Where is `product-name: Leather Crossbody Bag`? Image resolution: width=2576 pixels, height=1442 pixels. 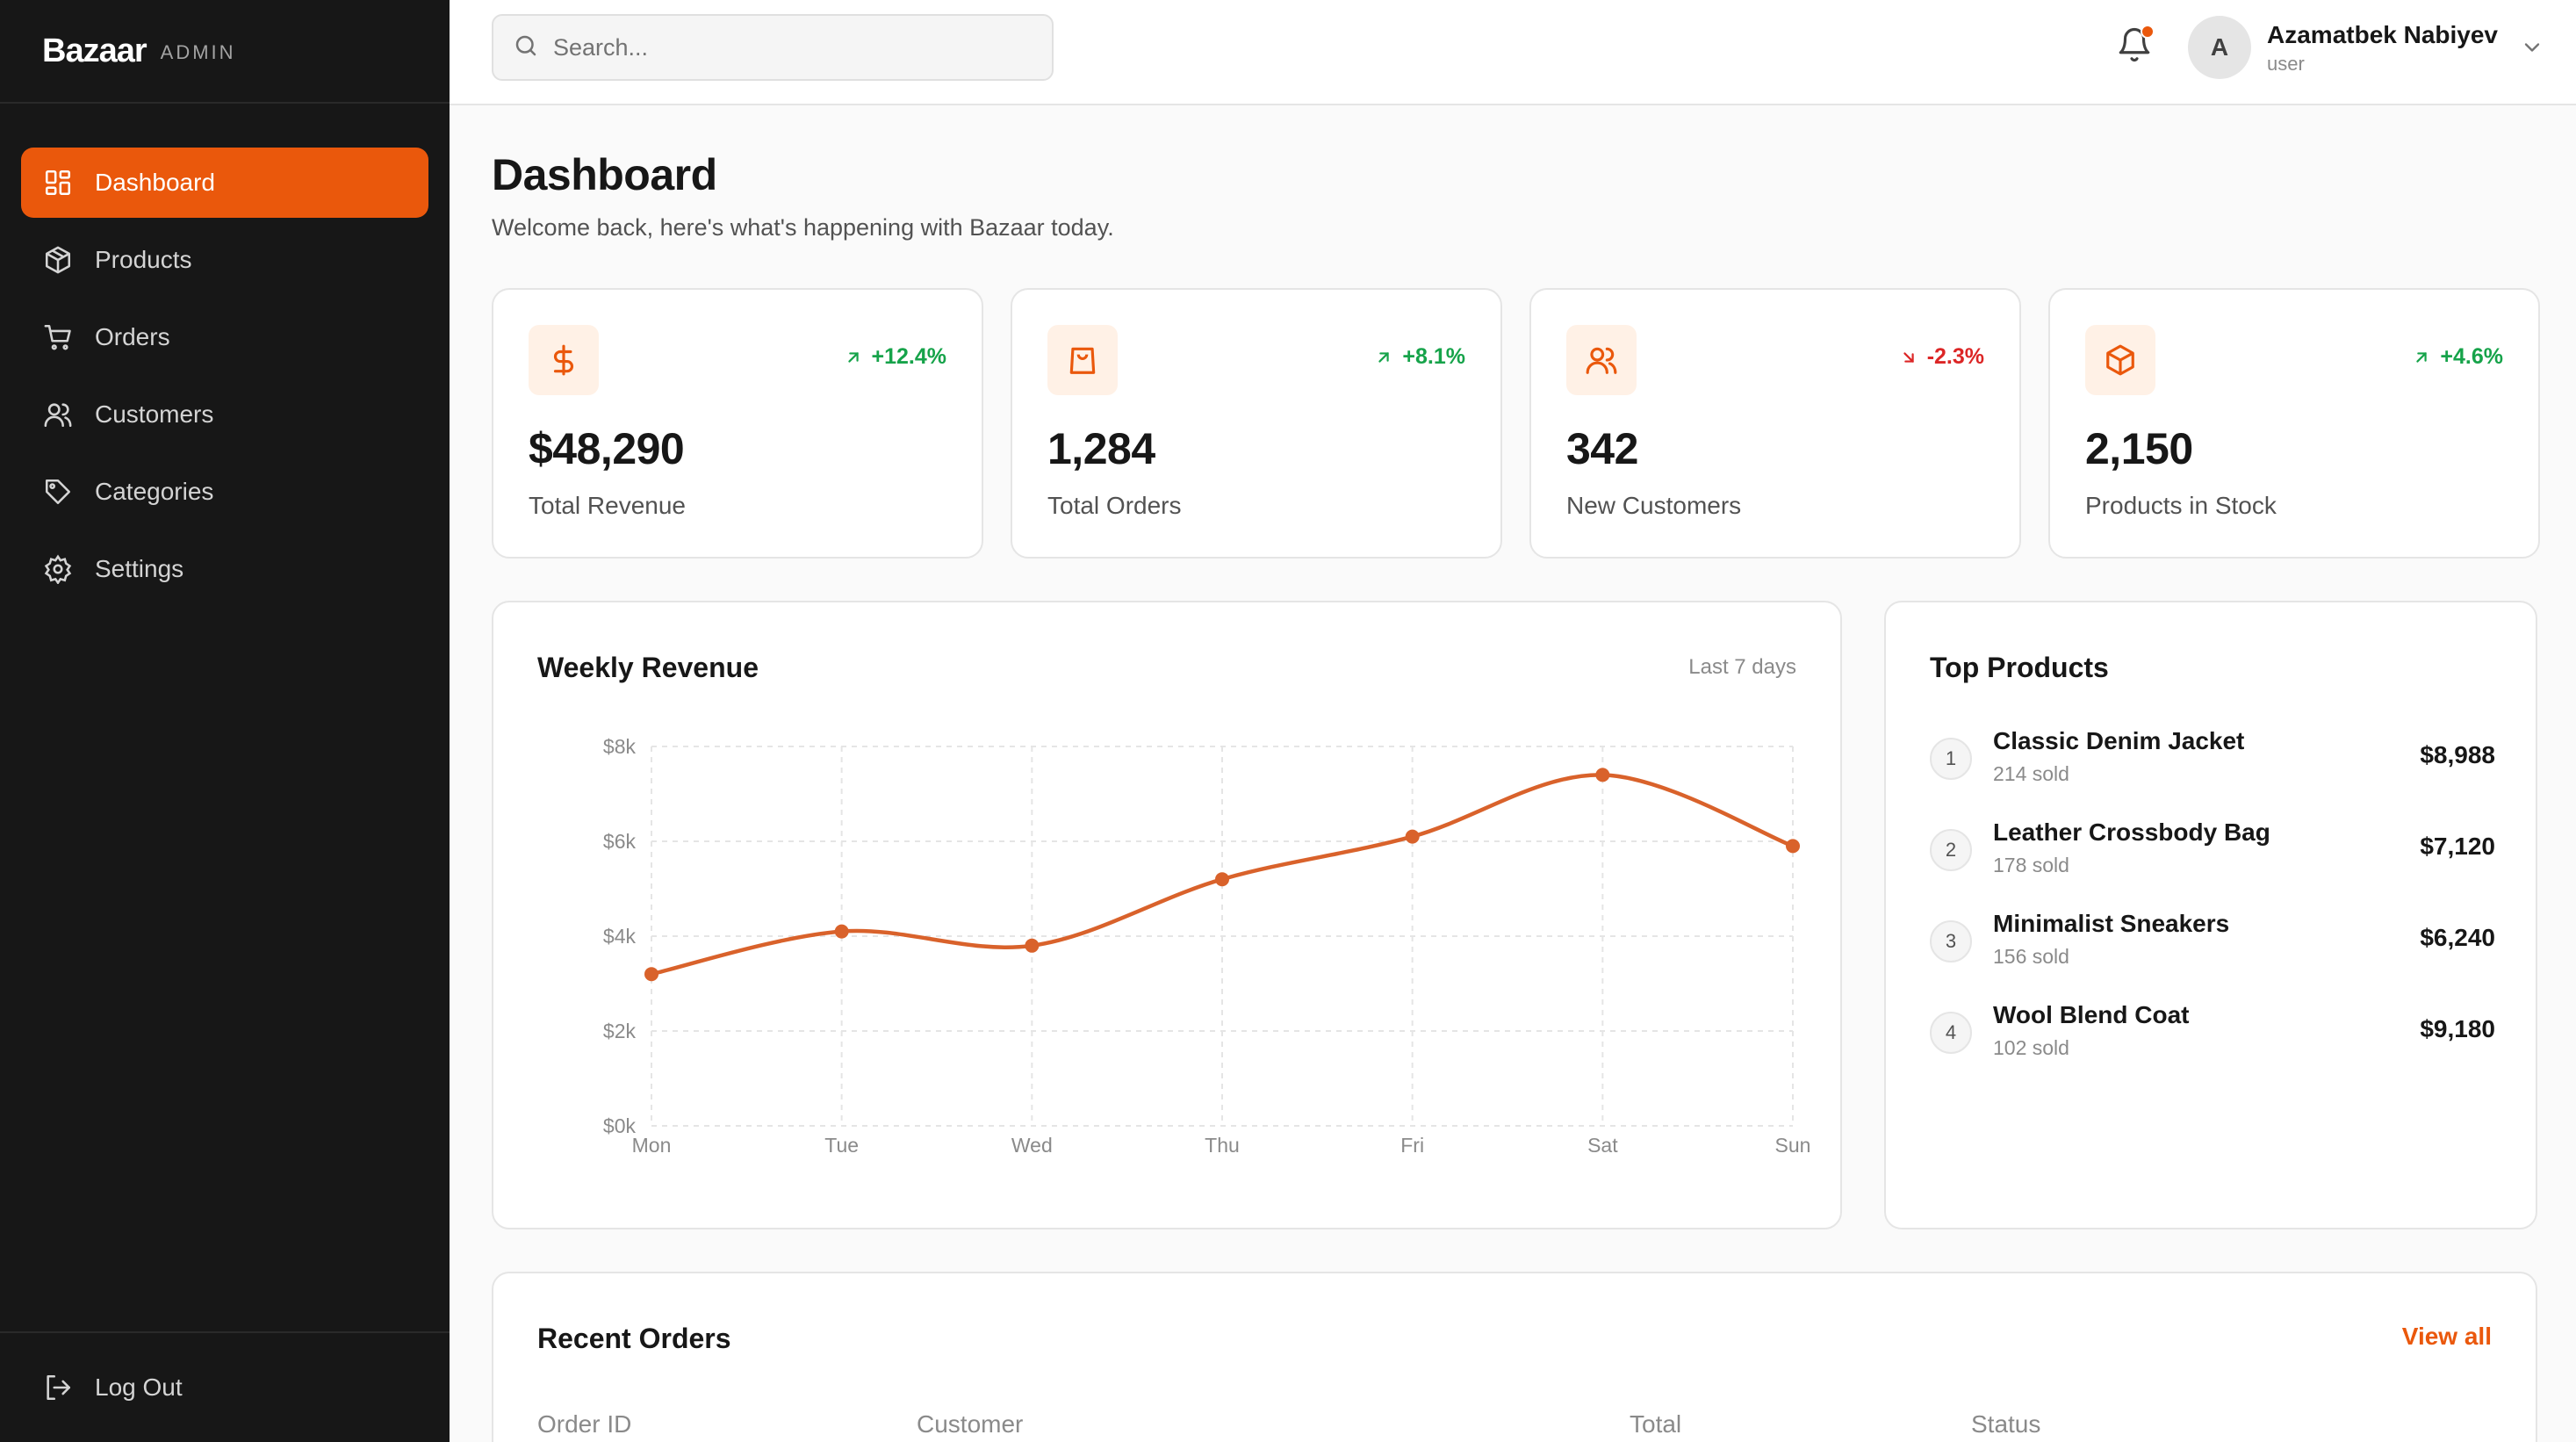 product-name: Leather Crossbody Bag is located at coordinates (2131, 832).